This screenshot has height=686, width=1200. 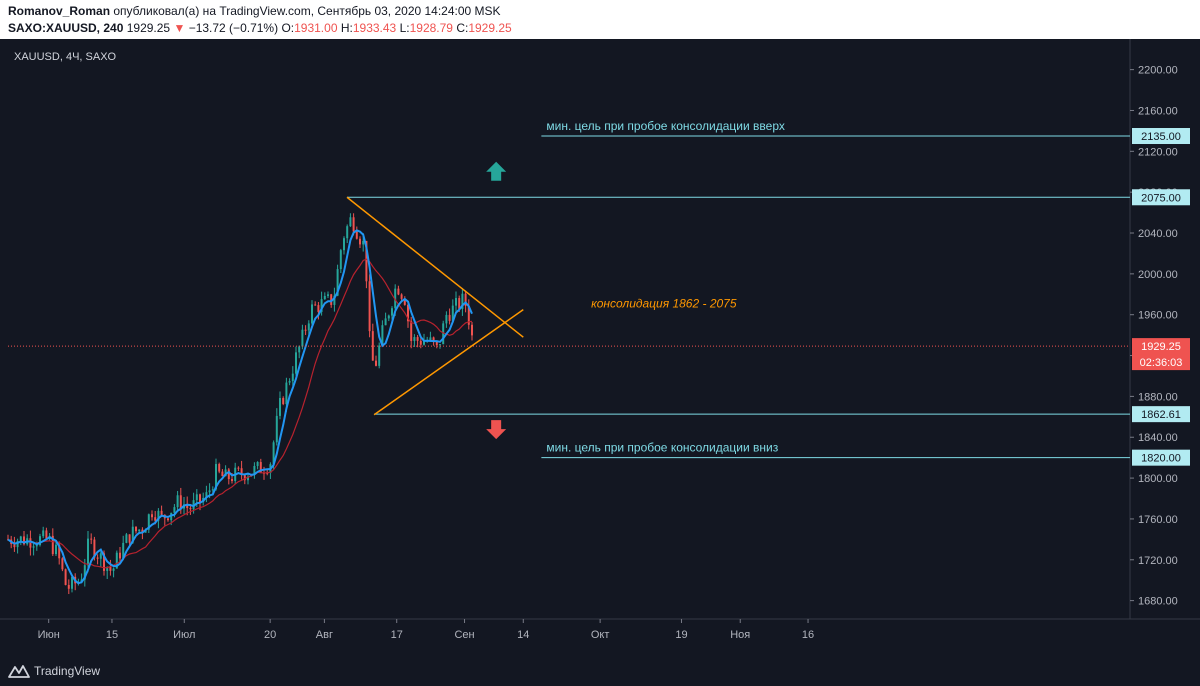 I want to click on level-price-label: 1862.61, so click(x=1161, y=415).